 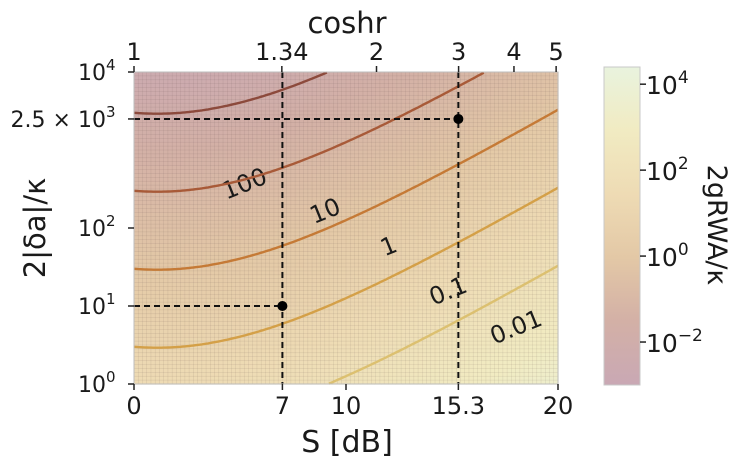 What do you see at coordinates (309, 132) in the screenshot?
I see `contour-line` at bounding box center [309, 132].